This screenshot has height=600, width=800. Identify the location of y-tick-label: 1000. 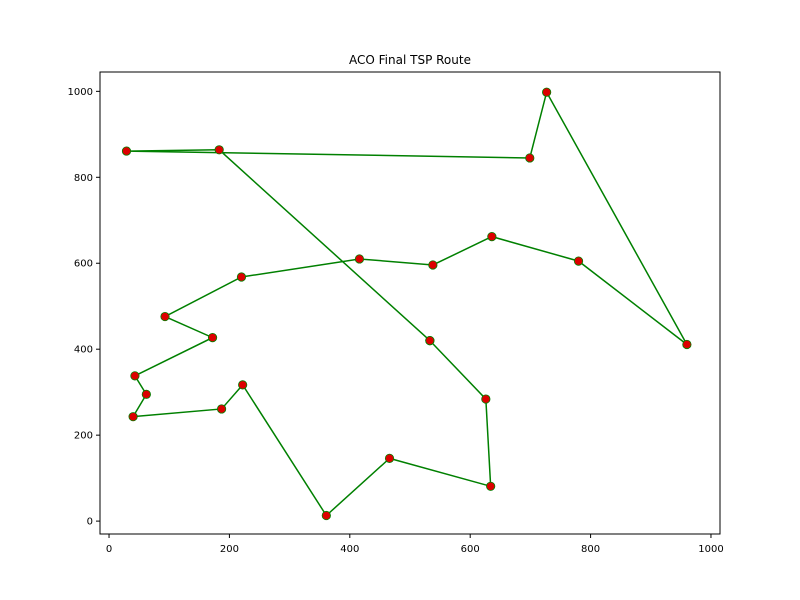
(80, 92).